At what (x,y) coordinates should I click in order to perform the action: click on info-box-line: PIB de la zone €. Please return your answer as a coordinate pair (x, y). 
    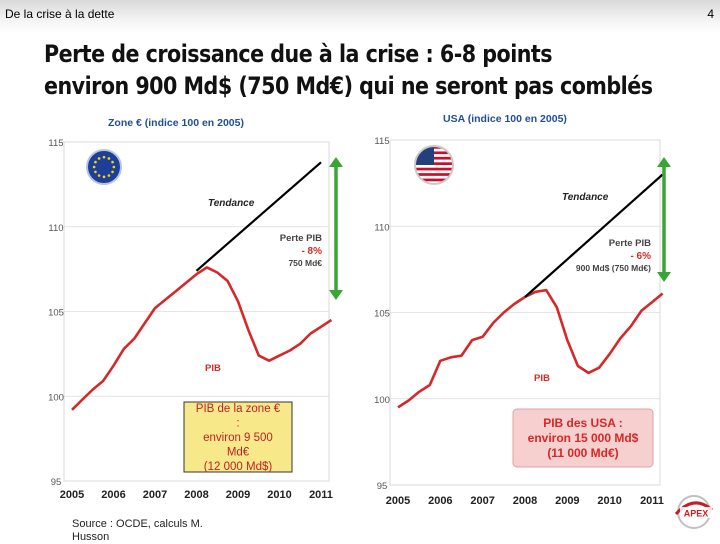
    Looking at the image, I should click on (238, 409).